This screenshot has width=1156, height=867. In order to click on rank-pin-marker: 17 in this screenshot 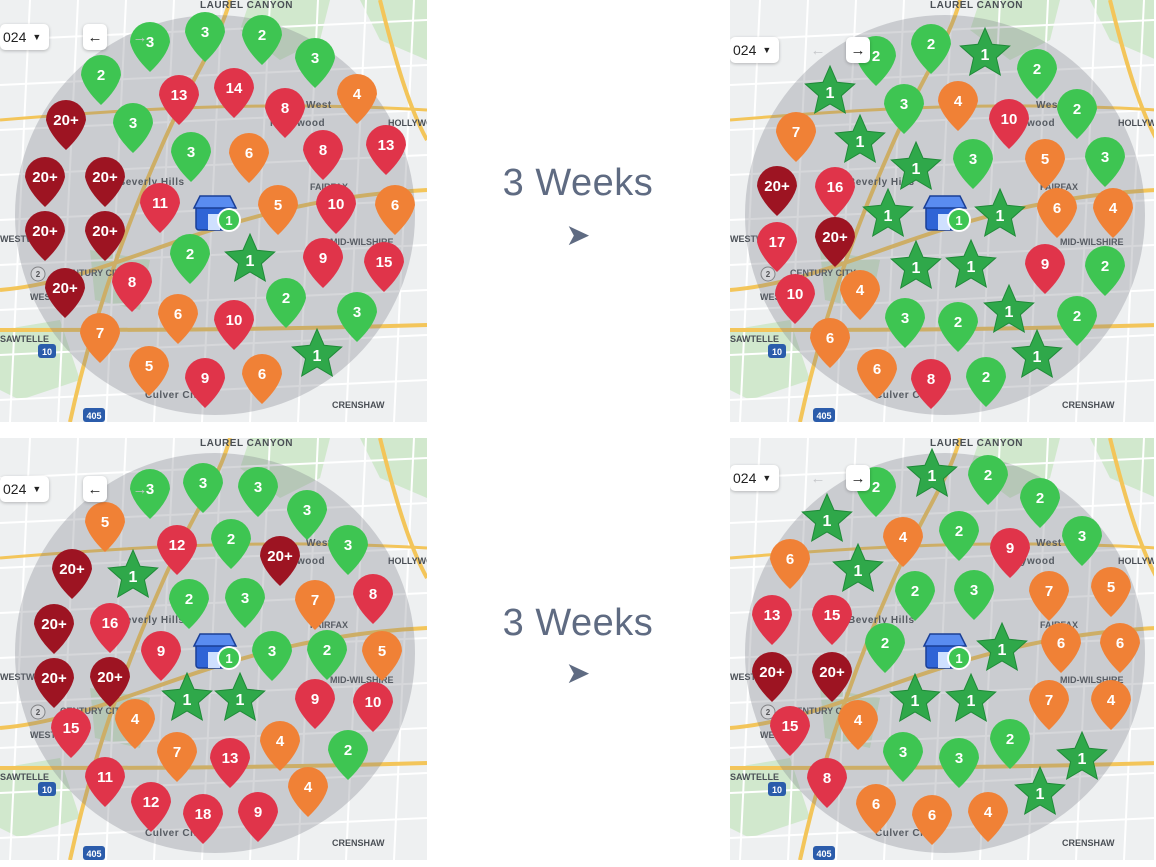, I will do `click(777, 247)`.